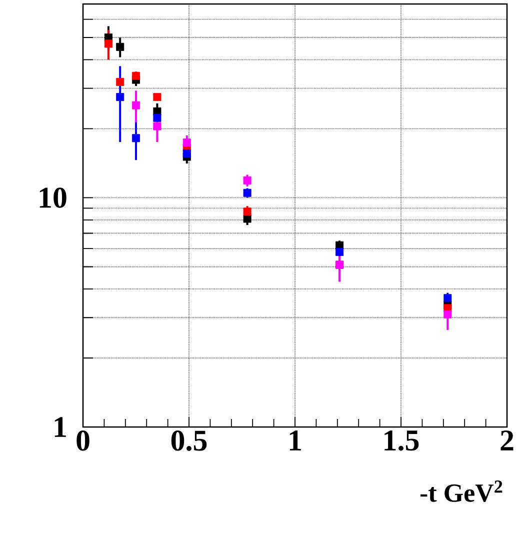 The width and height of the screenshot is (519, 534). What do you see at coordinates (295, 440) in the screenshot?
I see `x-tick-label: 1` at bounding box center [295, 440].